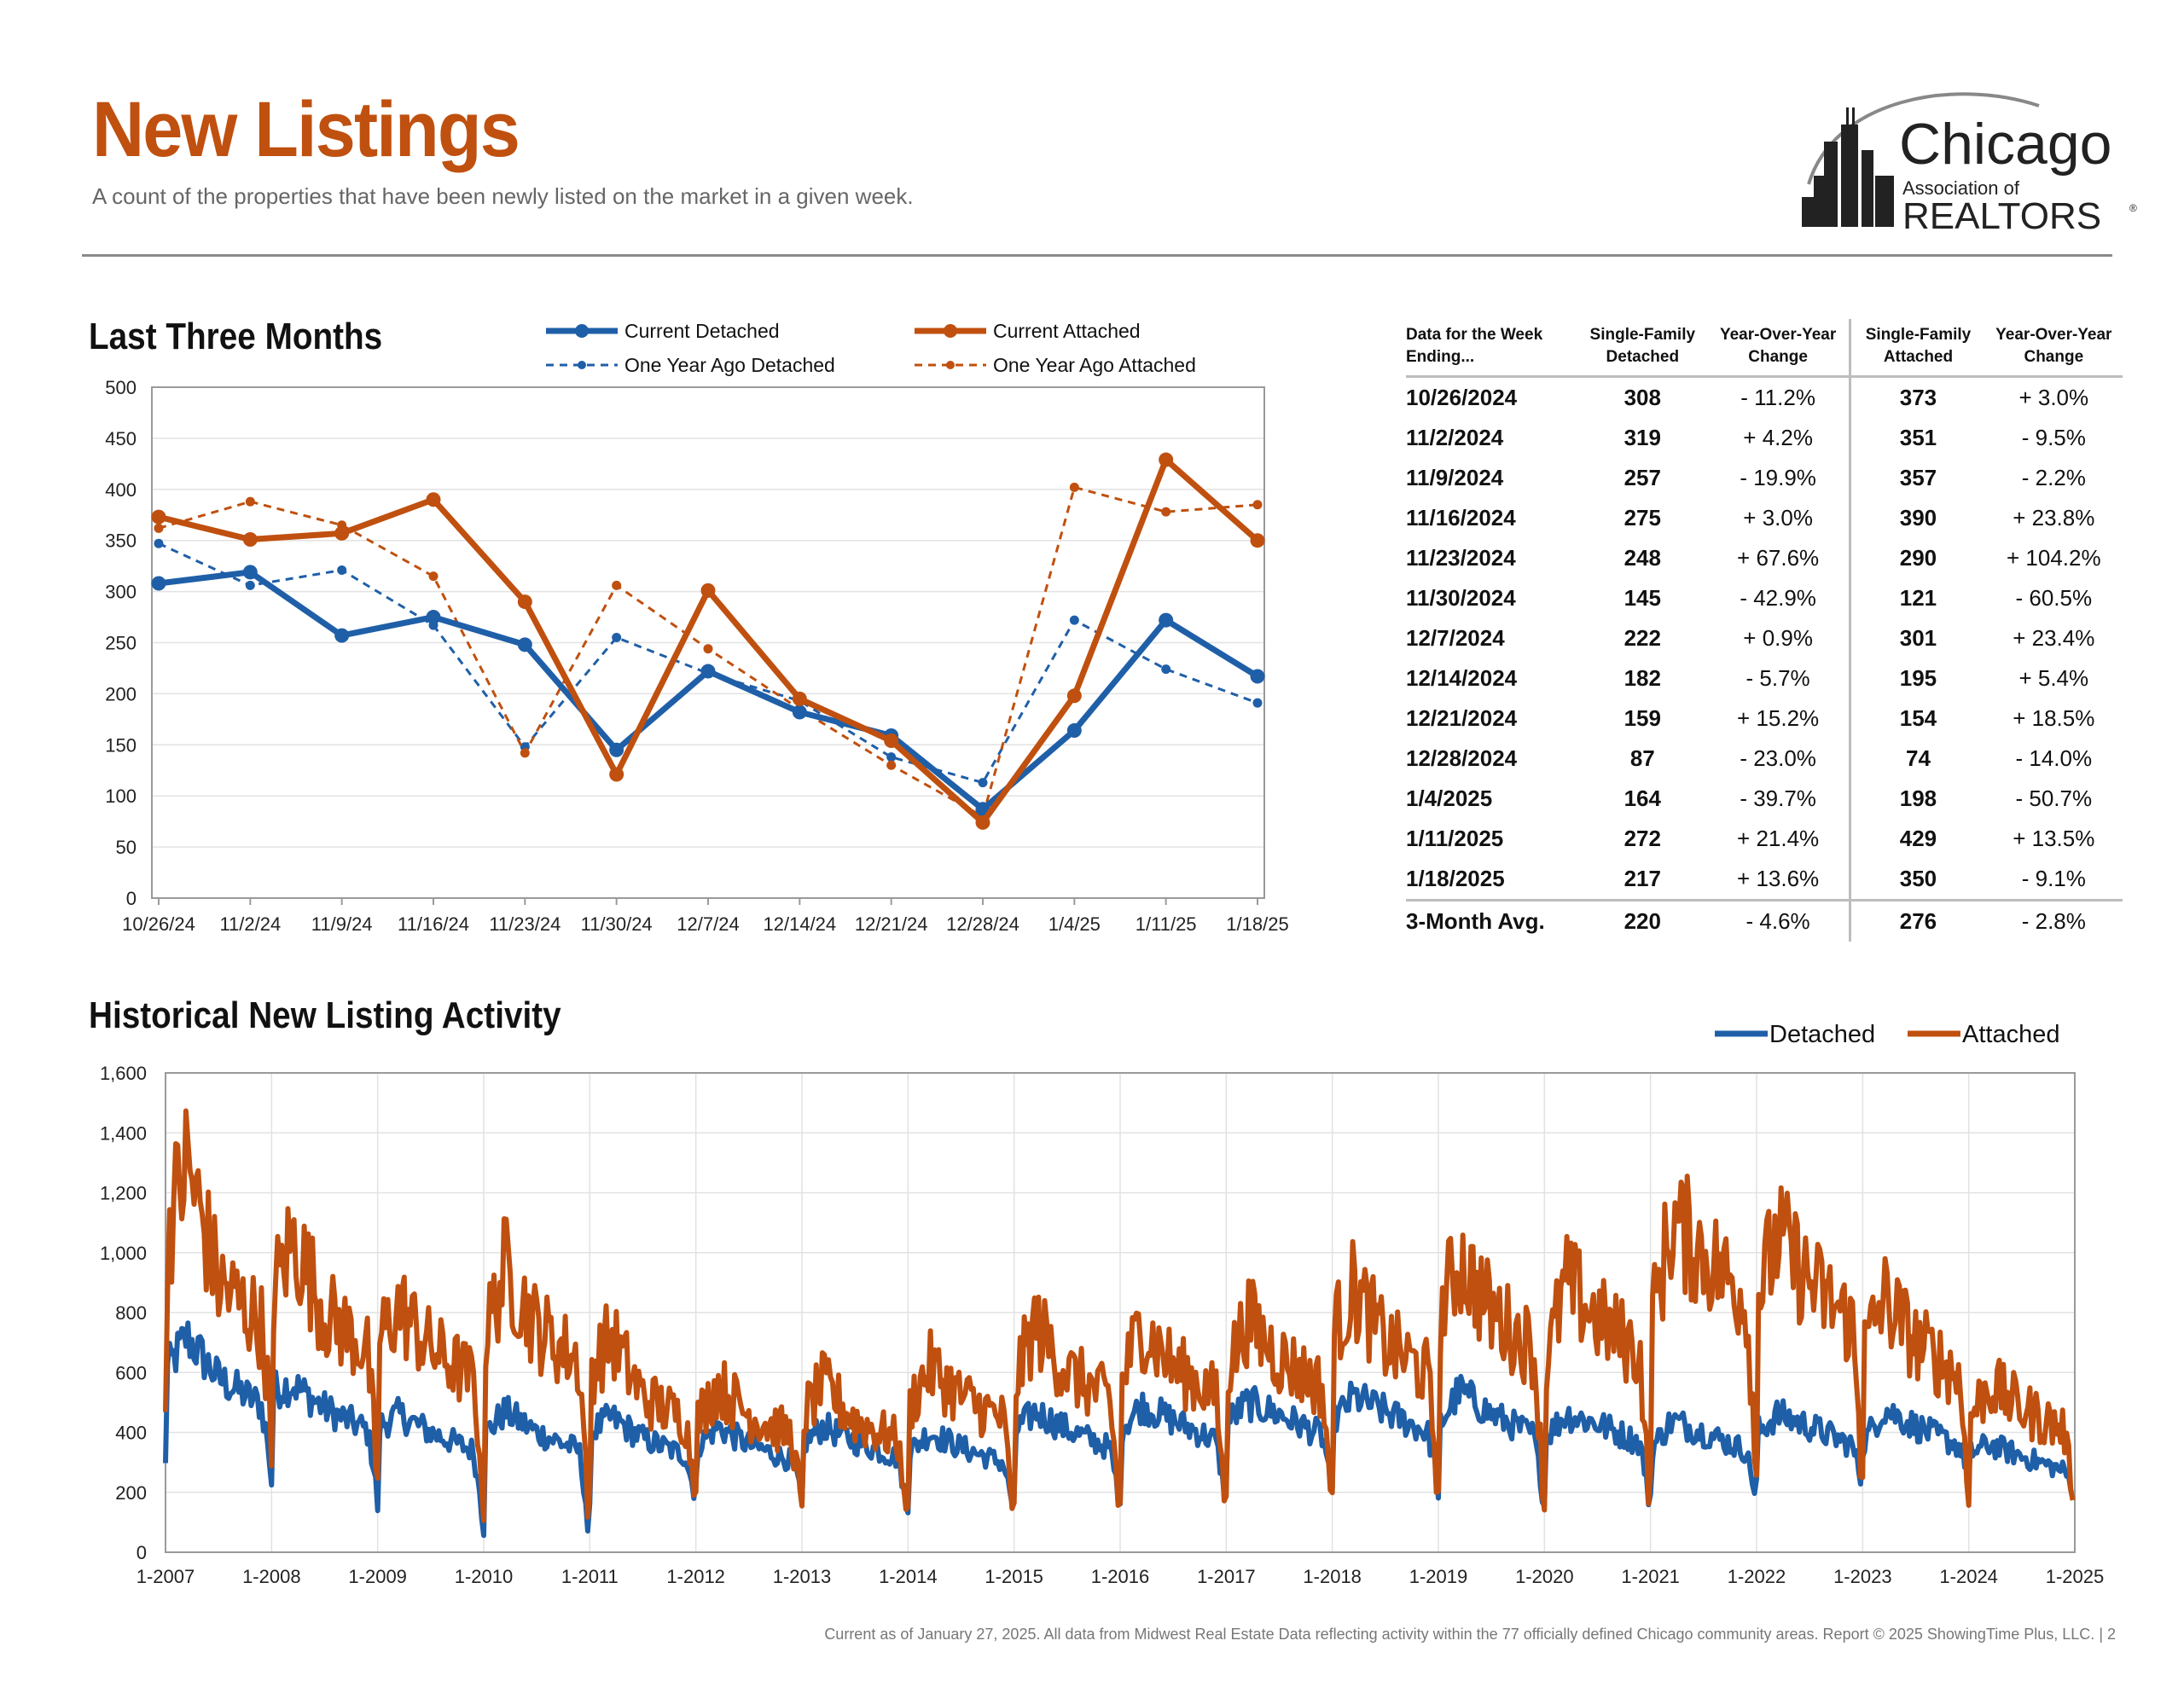  I want to click on x-tick-label: 1-2010, so click(485, 1577).